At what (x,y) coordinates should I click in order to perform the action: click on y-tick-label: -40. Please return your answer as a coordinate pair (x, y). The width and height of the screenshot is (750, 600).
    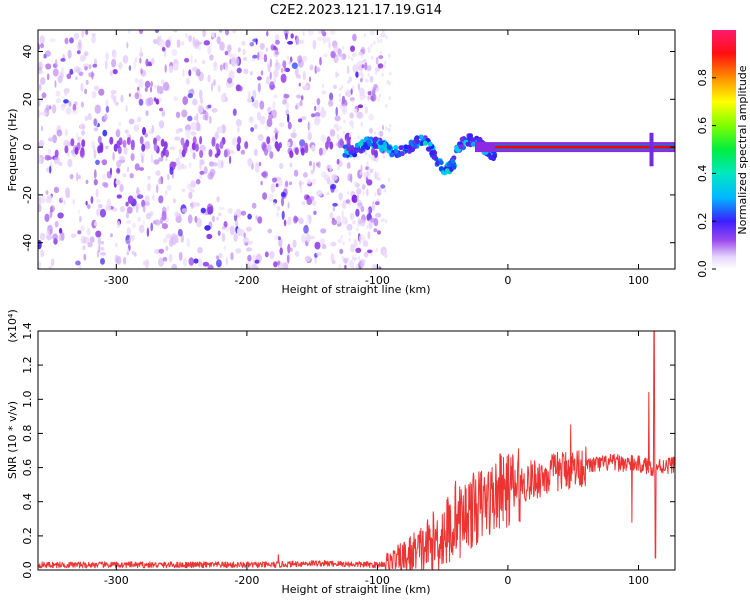
    Looking at the image, I should click on (27, 243).